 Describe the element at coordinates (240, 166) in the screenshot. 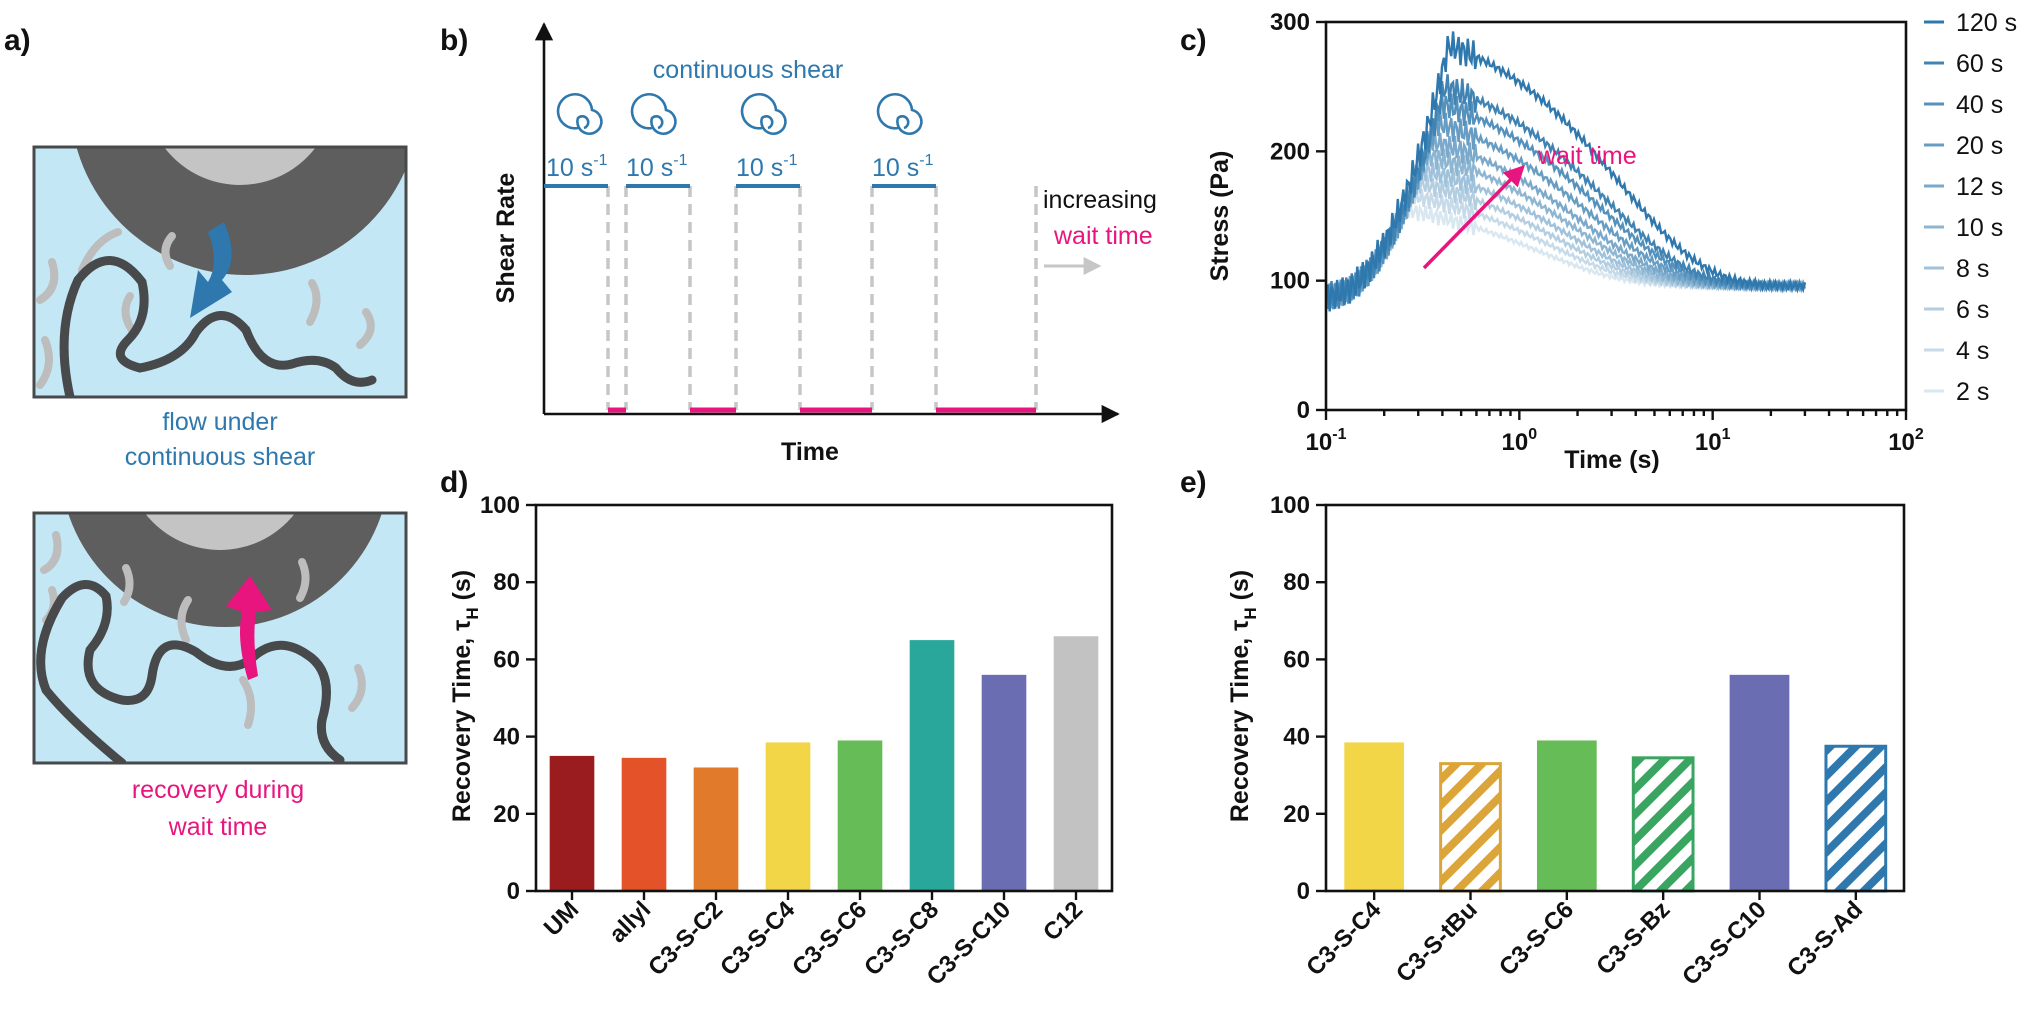

I see `cylinder-highlight-top` at that location.